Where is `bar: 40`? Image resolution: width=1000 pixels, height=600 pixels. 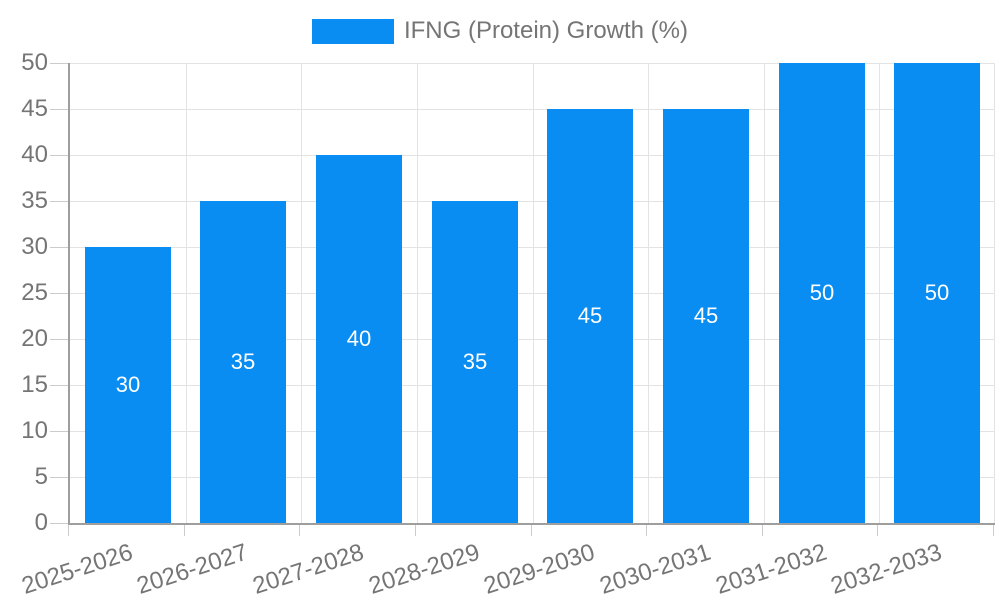
bar: 40 is located at coordinates (359, 339).